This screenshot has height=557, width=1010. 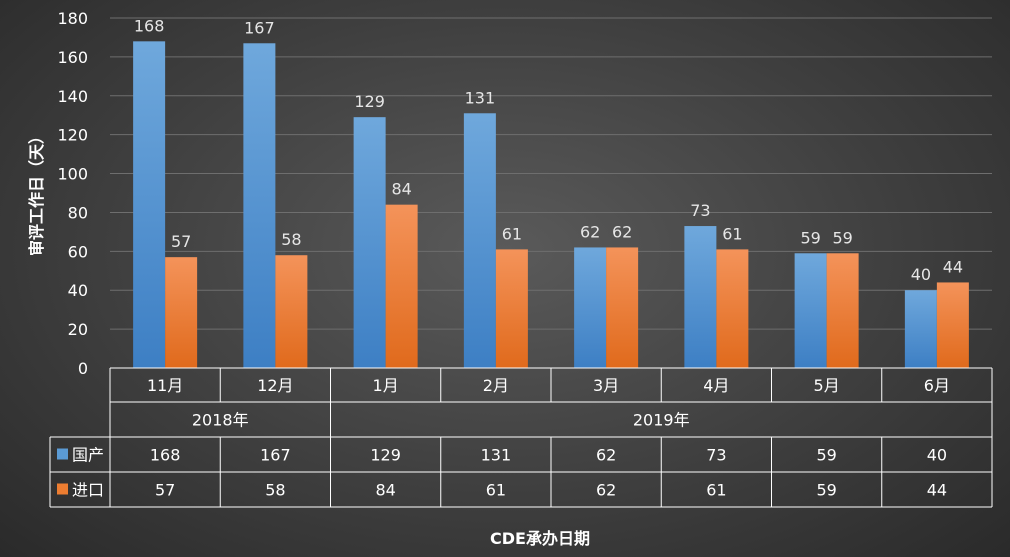 What do you see at coordinates (827, 385) in the screenshot?
I see `category-label: 5月` at bounding box center [827, 385].